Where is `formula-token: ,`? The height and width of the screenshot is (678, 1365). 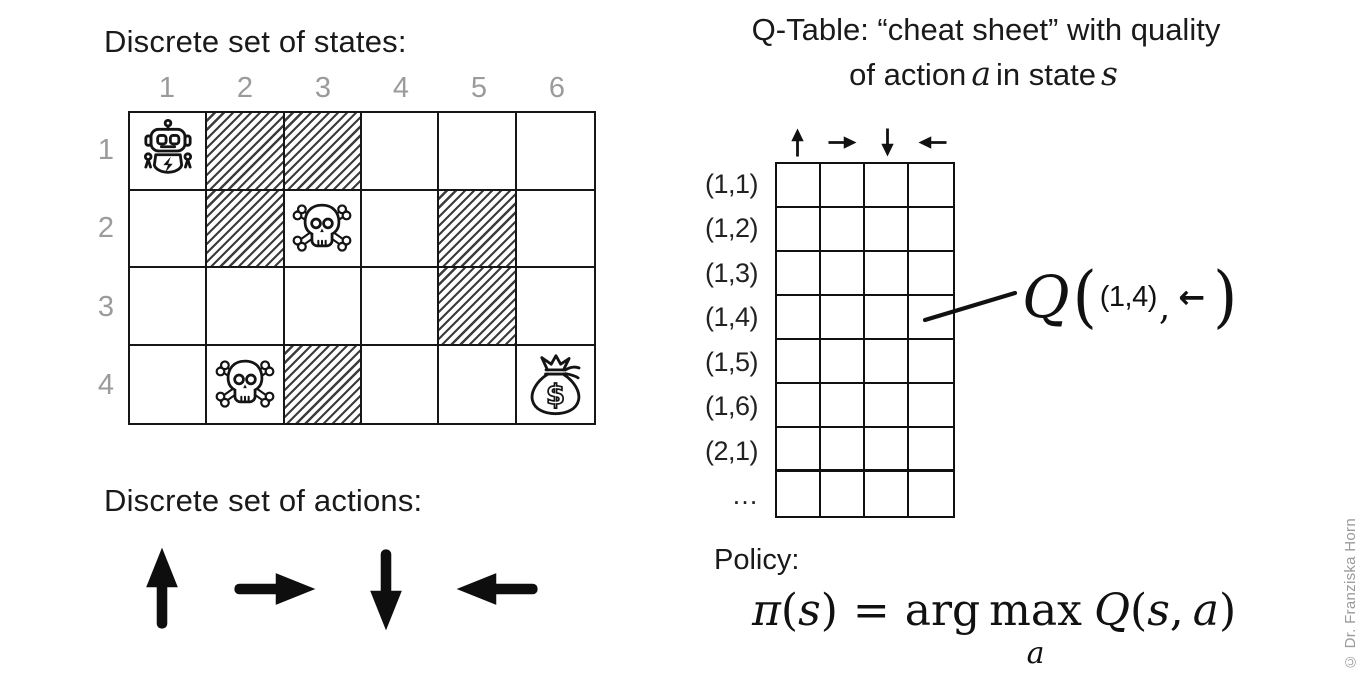
formula-token: , is located at coordinates (1176, 610).